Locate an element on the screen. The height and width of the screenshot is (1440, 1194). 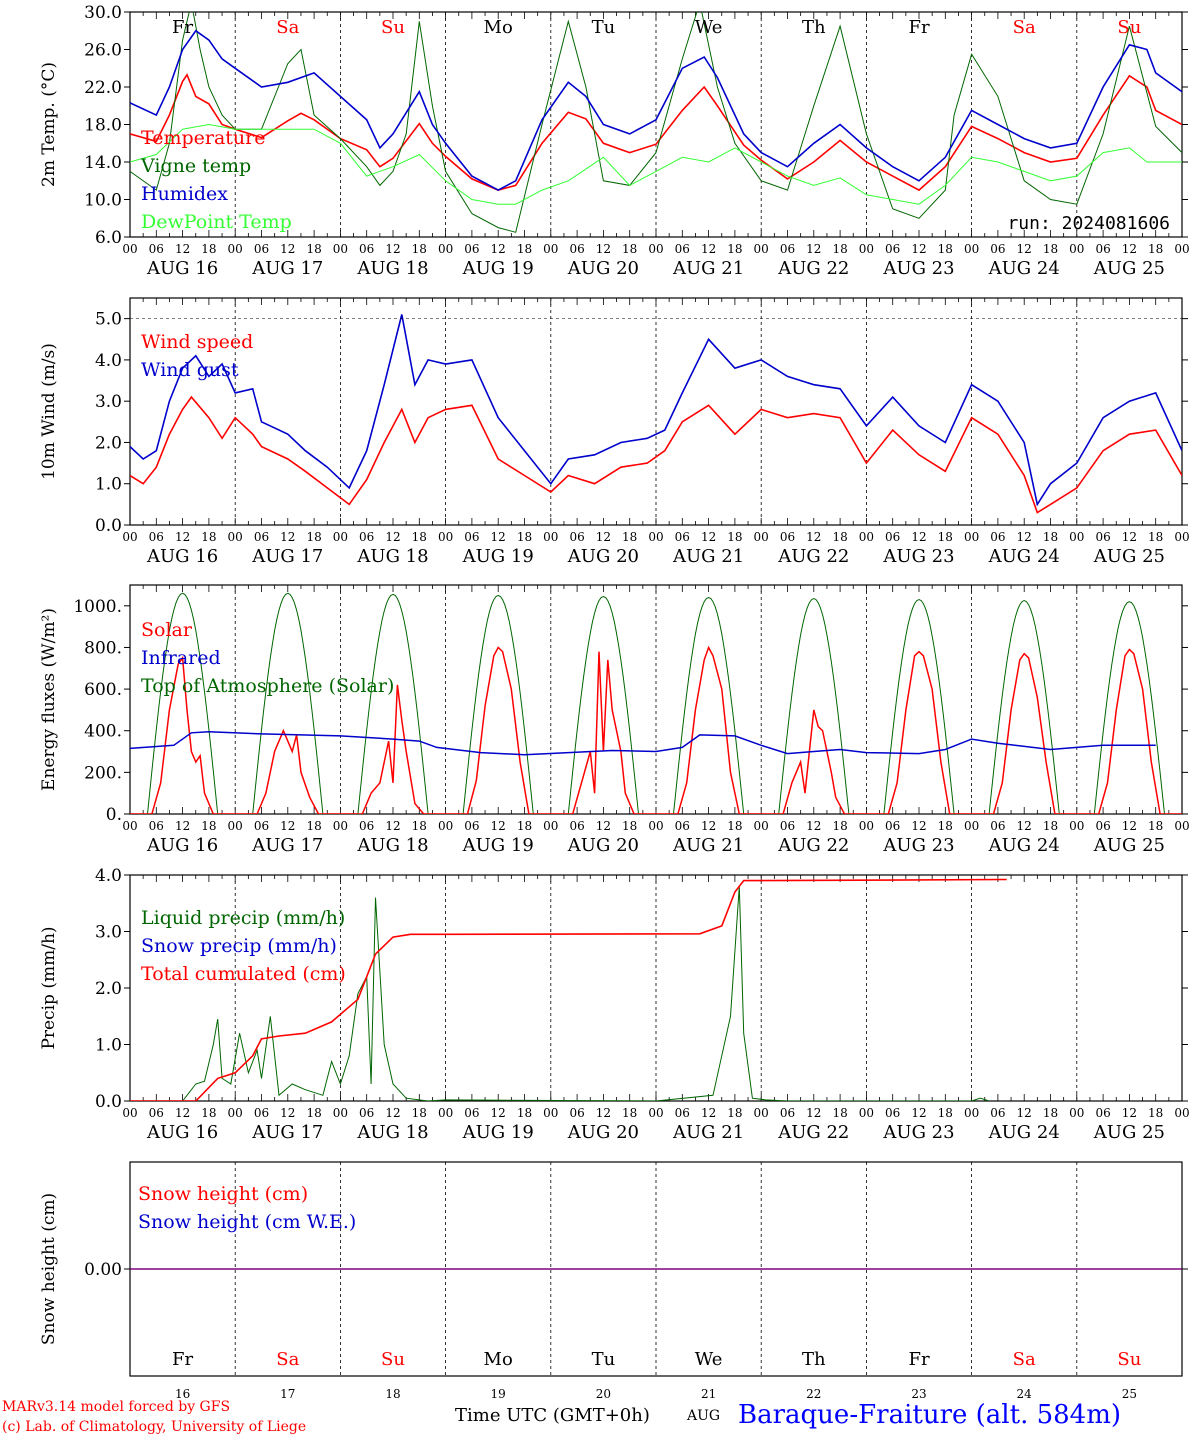
day-name: Mo is located at coordinates (498, 27).